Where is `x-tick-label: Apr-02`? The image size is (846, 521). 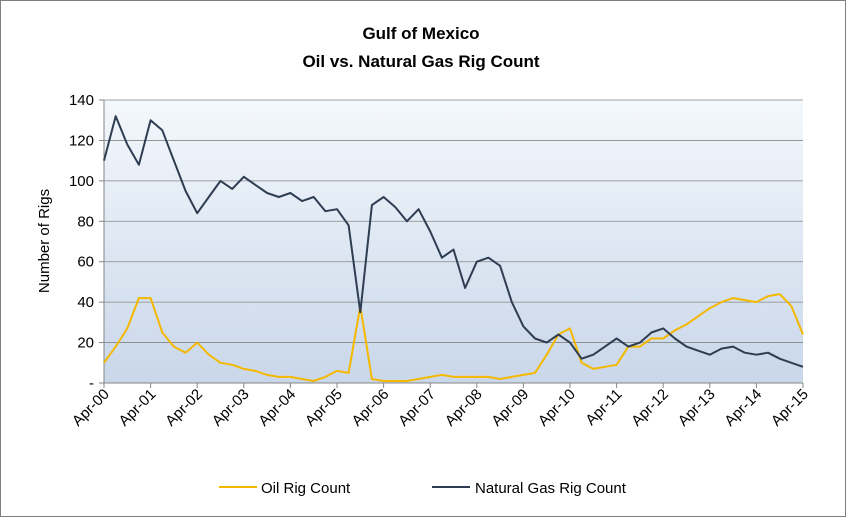 x-tick-label: Apr-02 is located at coordinates (184, 408).